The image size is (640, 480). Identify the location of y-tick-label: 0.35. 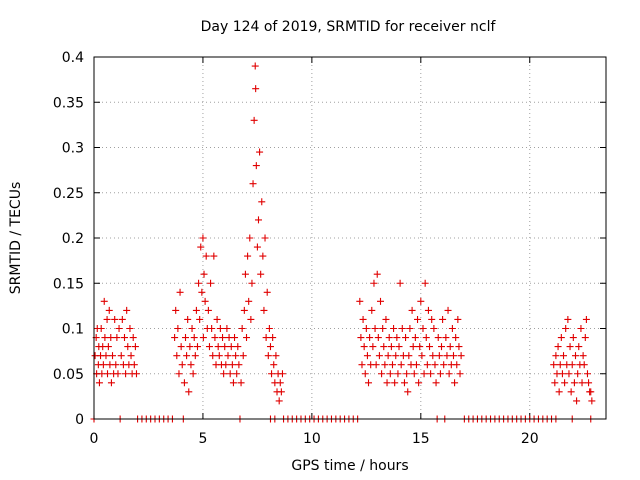
(68, 103).